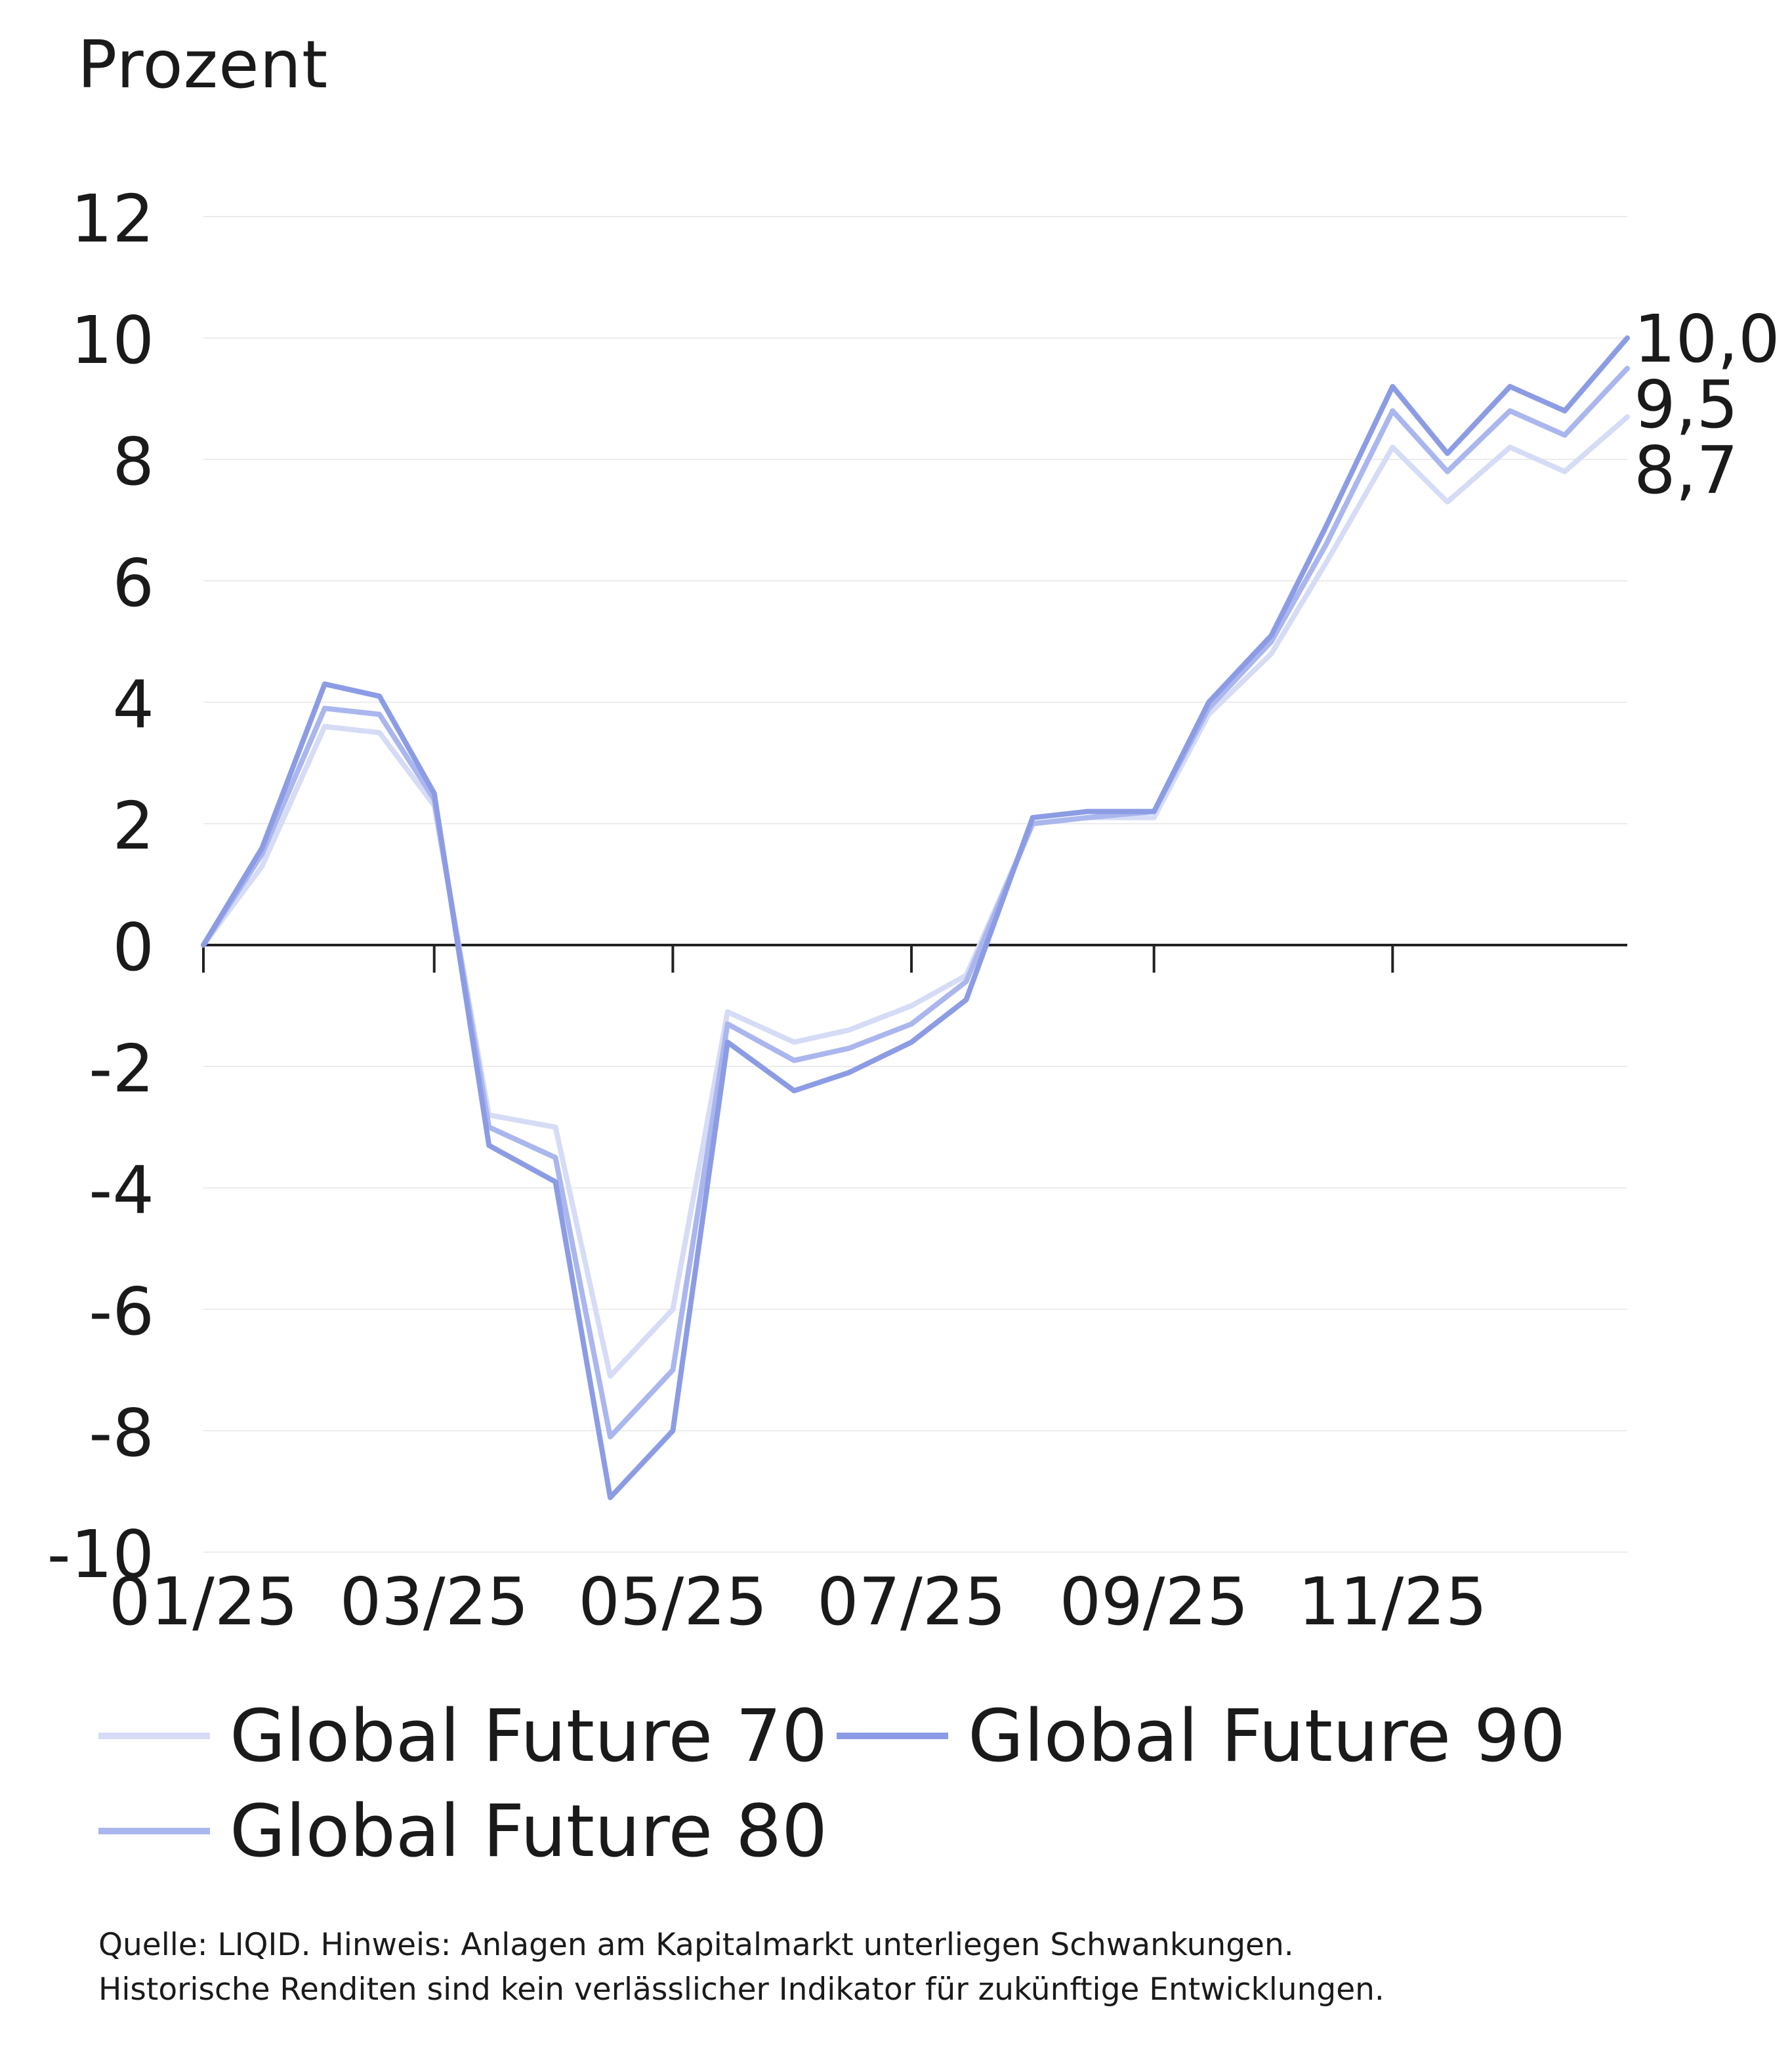 This screenshot has width=1792, height=2045. I want to click on y-tick-label: -6, so click(121, 1311).